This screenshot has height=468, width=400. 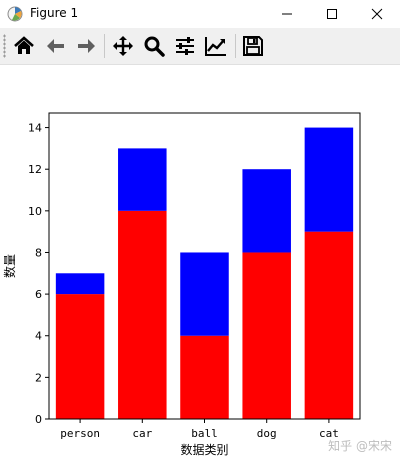 I want to click on x-axis-ticks: person car ball dog cat, so click(x=199, y=429).